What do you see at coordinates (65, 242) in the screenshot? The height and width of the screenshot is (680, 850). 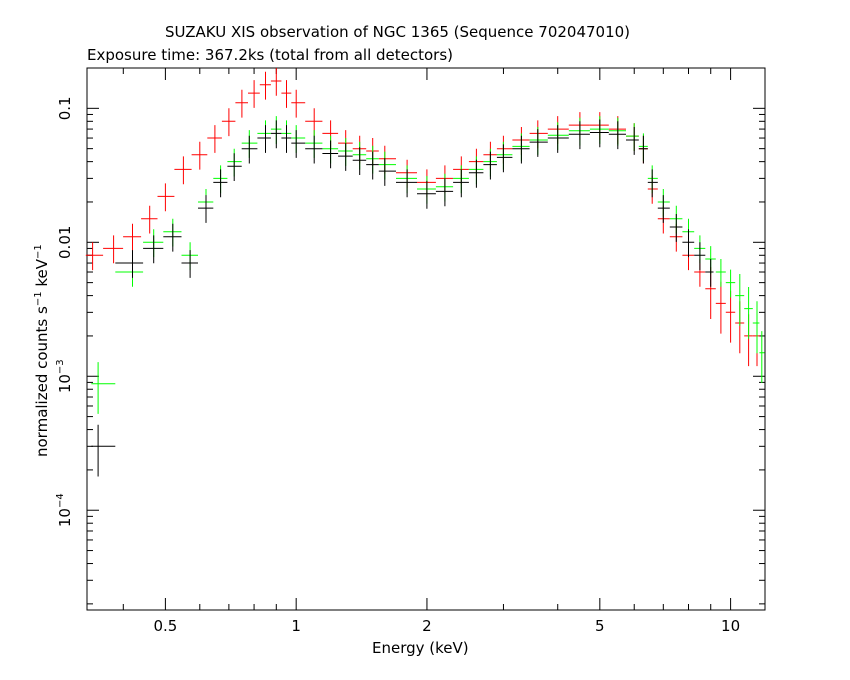 I see `y-tick-label-text: 0.01` at bounding box center [65, 242].